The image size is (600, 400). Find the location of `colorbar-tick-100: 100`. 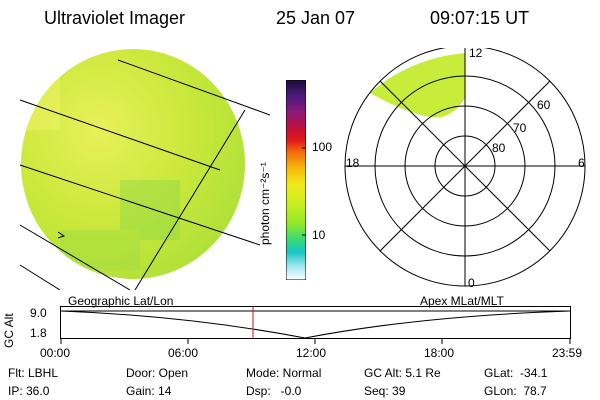

colorbar-tick-100: 100 is located at coordinates (322, 147).